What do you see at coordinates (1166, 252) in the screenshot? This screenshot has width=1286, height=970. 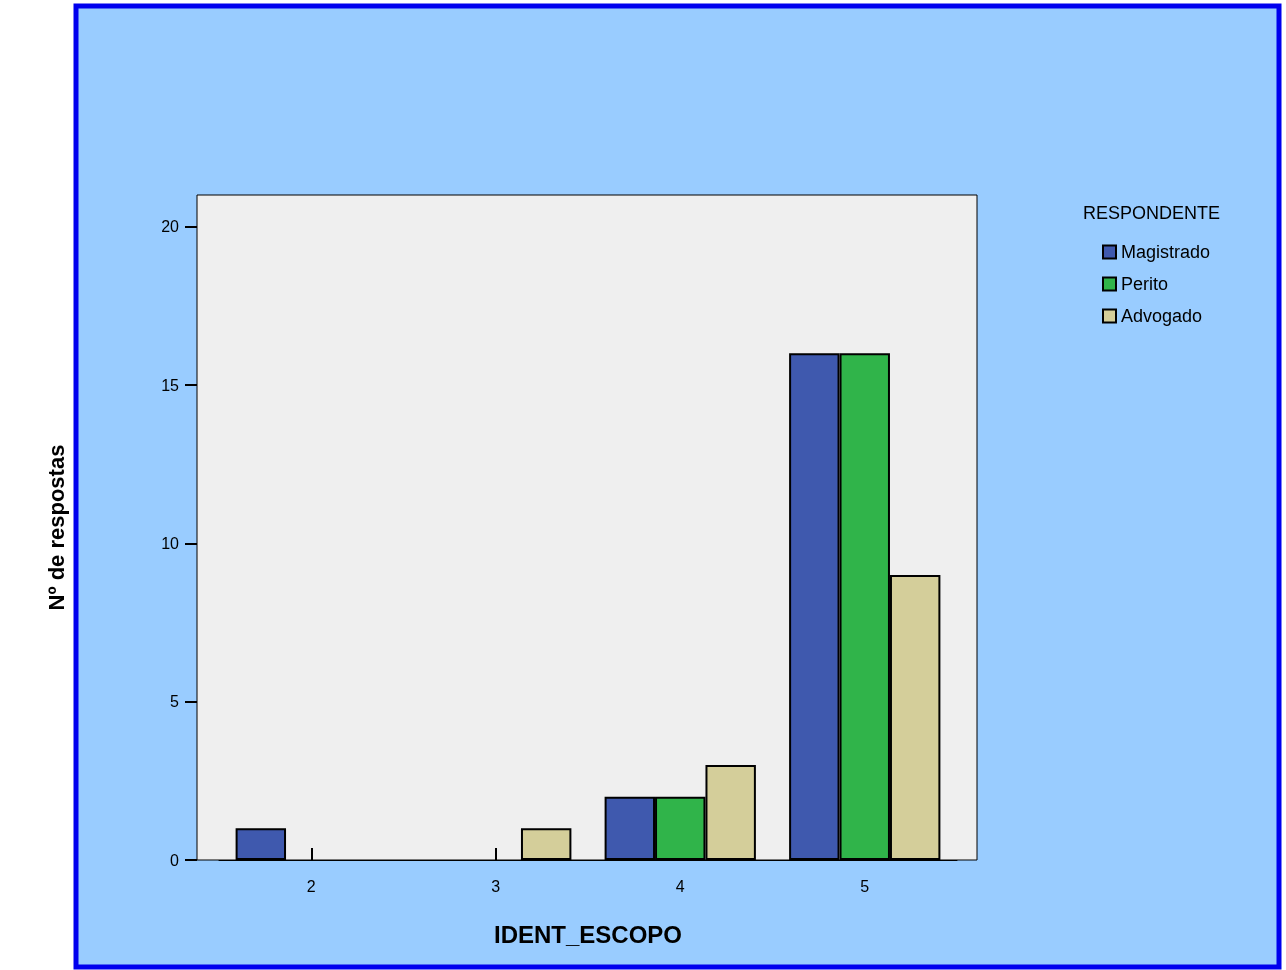 I see `legend-label: Magistrado` at bounding box center [1166, 252].